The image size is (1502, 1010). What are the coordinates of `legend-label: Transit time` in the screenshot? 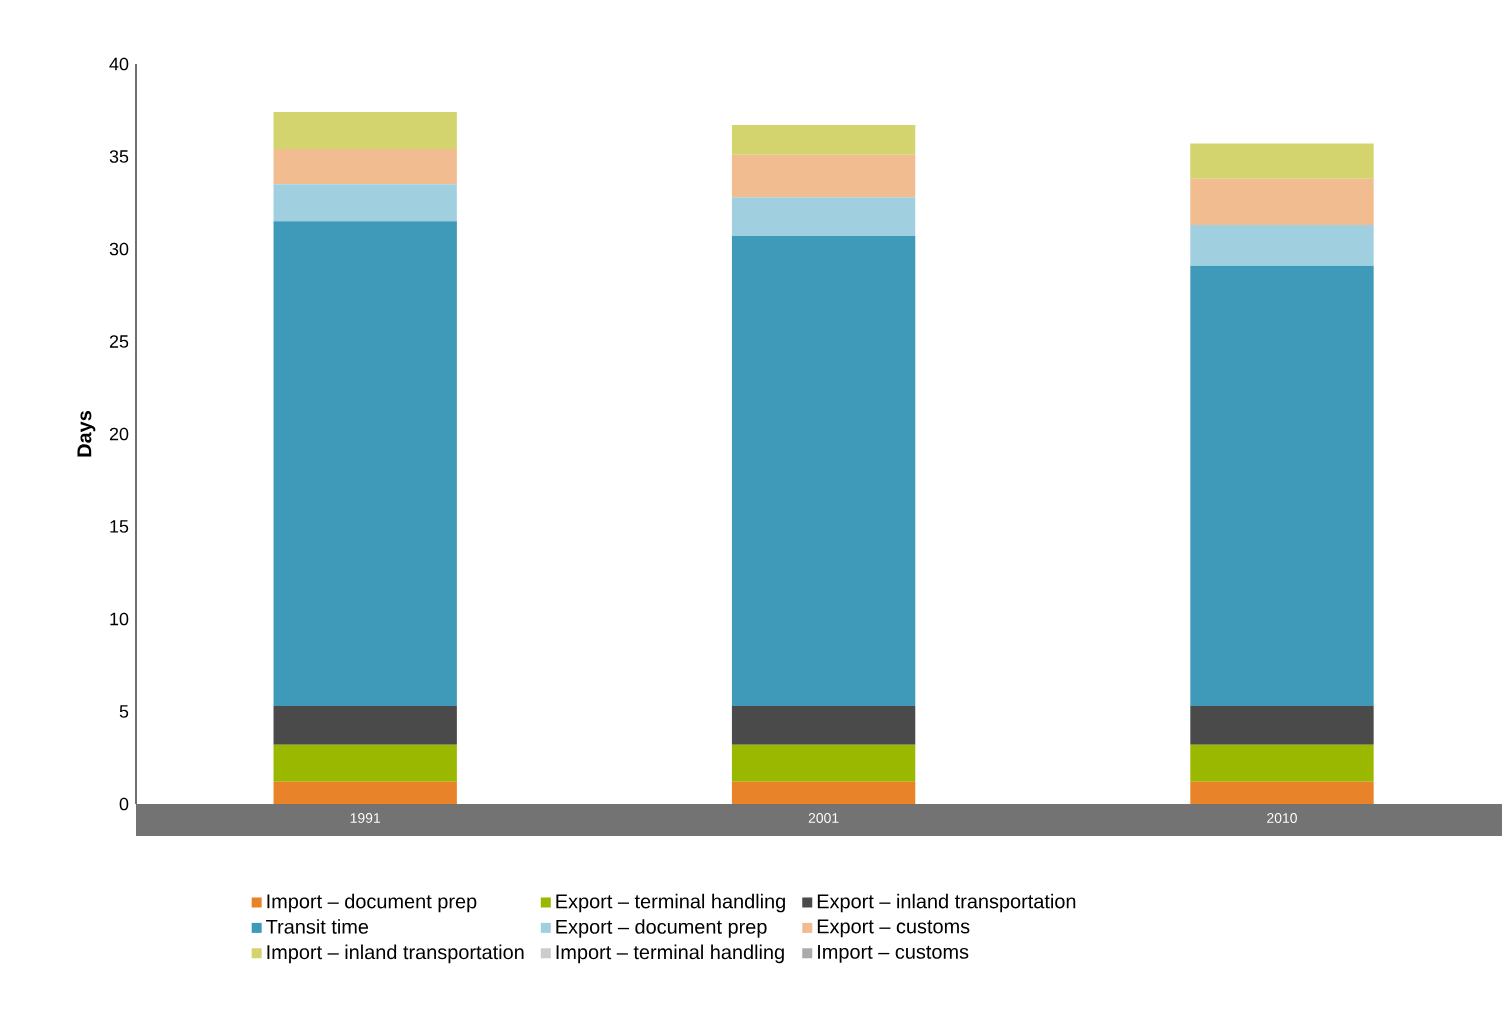 It's located at (317, 926).